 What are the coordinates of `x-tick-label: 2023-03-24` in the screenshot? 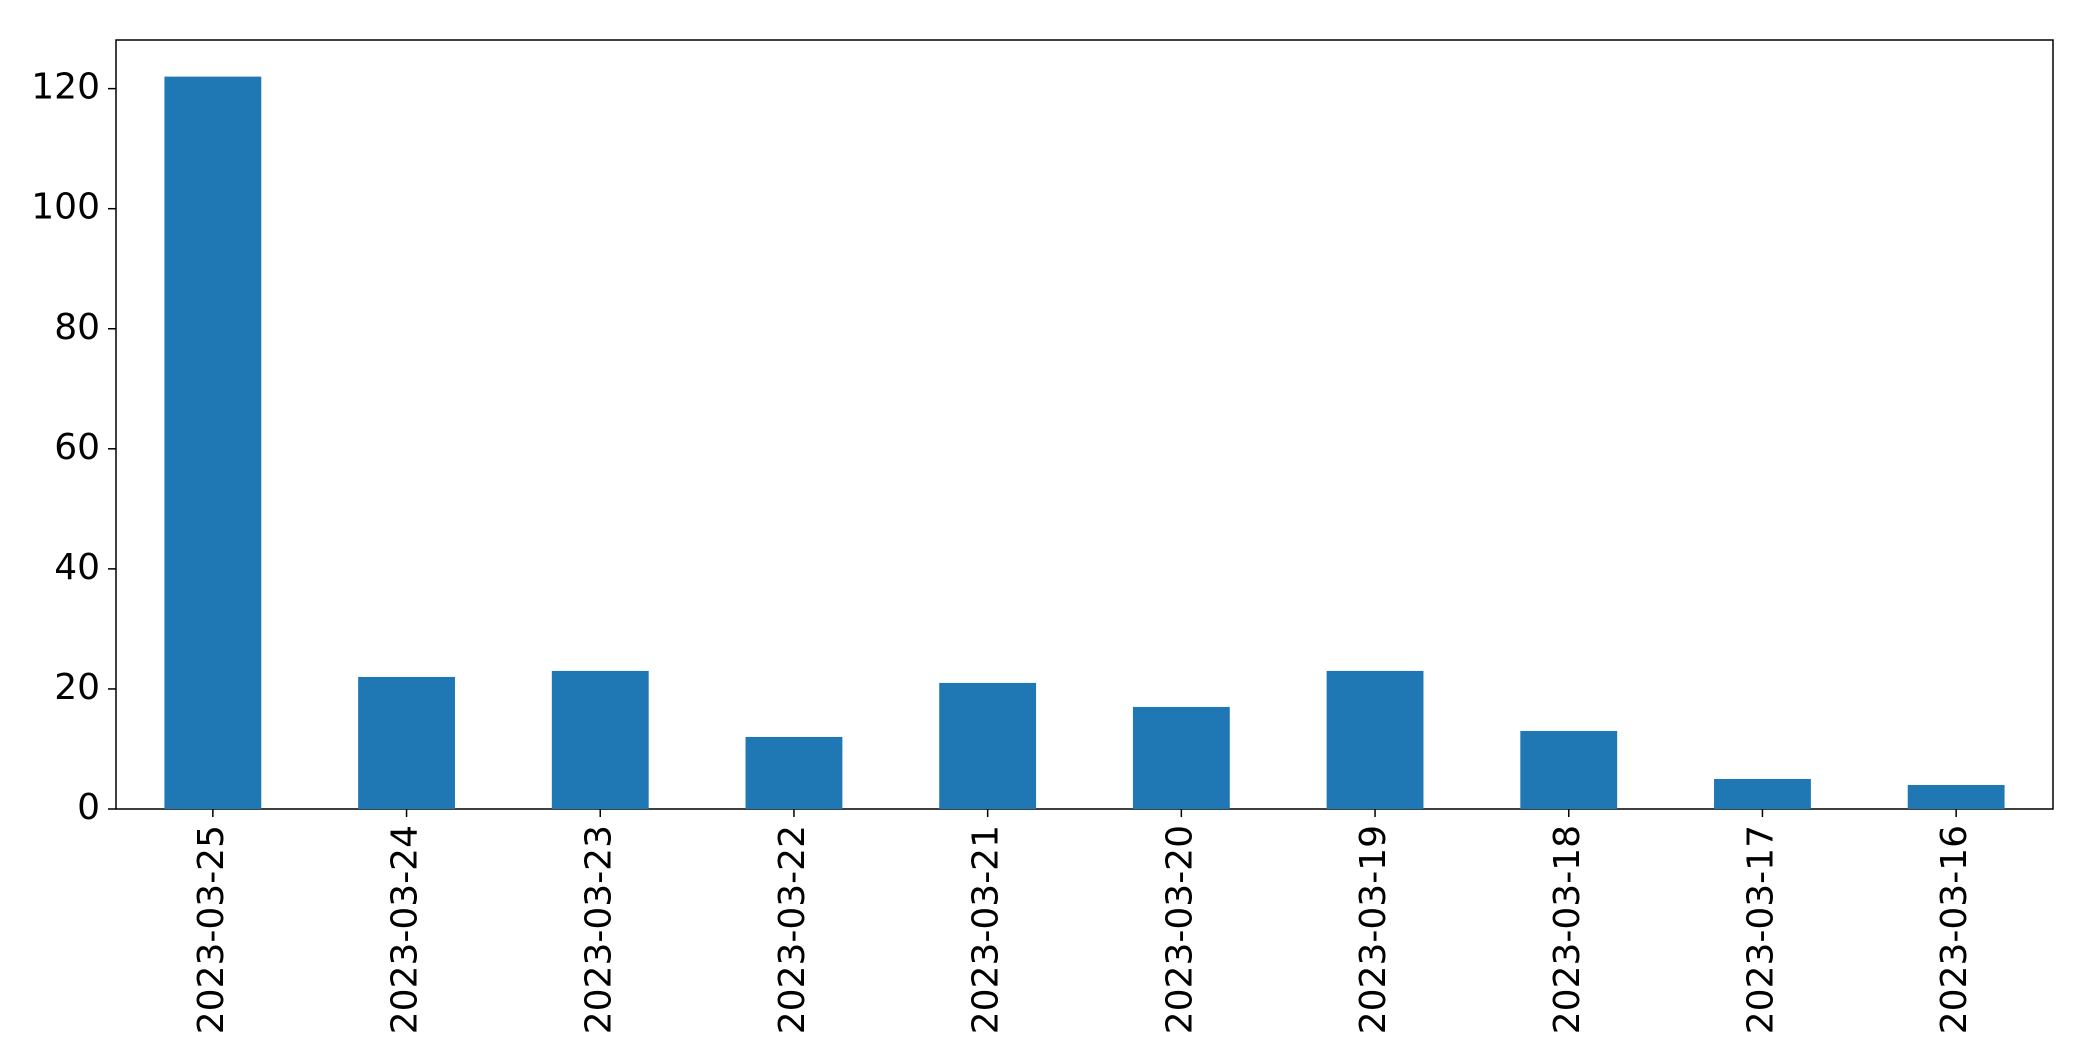 It's located at (405, 929).